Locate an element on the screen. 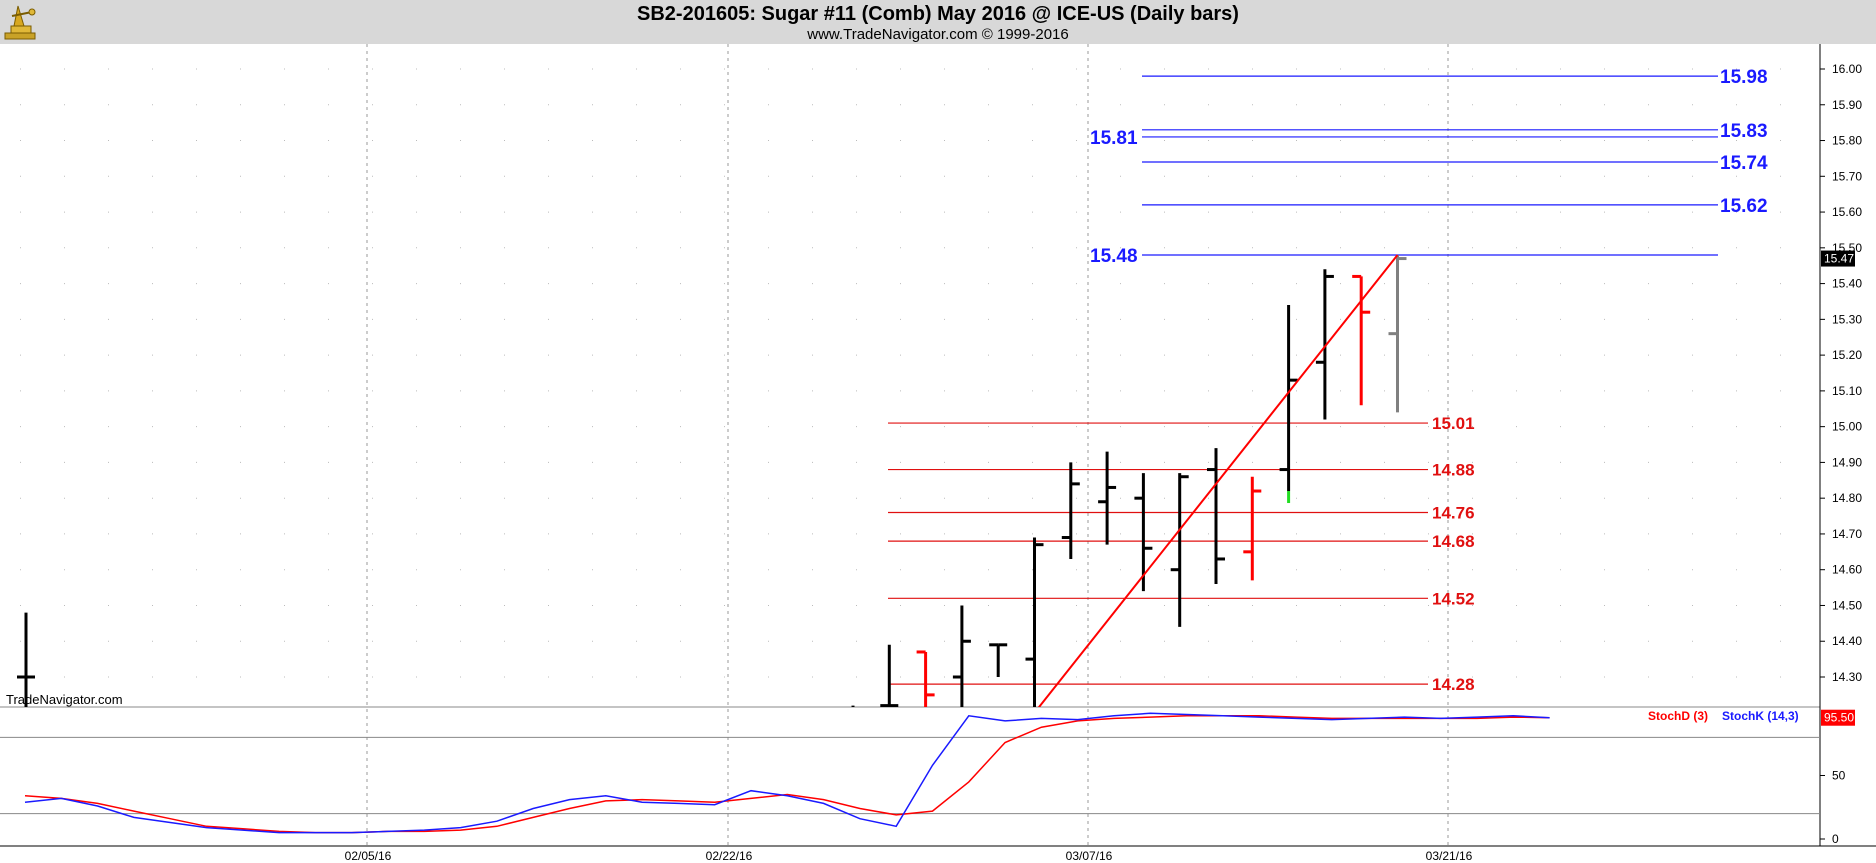 The image size is (1876, 863). chart-subtitle: www.TradeNavigator.com © 1999-2016 is located at coordinates (938, 34).